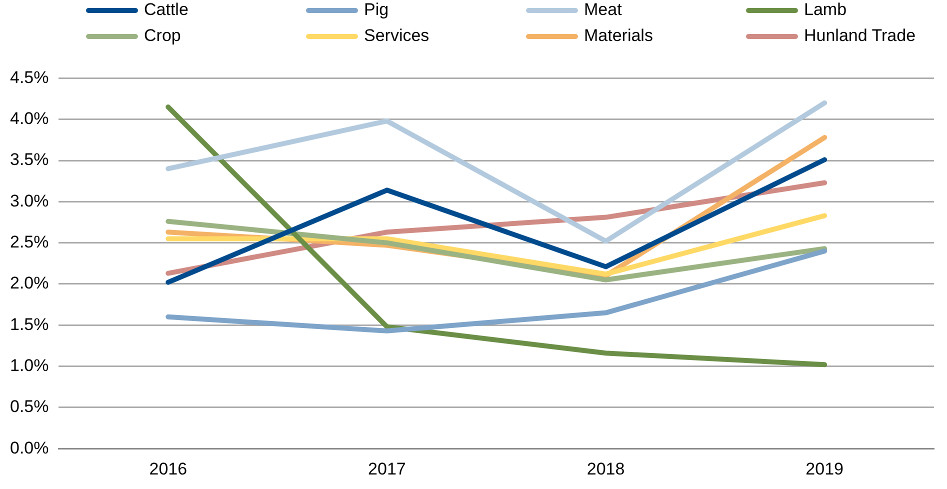  What do you see at coordinates (860, 36) in the screenshot?
I see `legend-label: Hunland Trade` at bounding box center [860, 36].